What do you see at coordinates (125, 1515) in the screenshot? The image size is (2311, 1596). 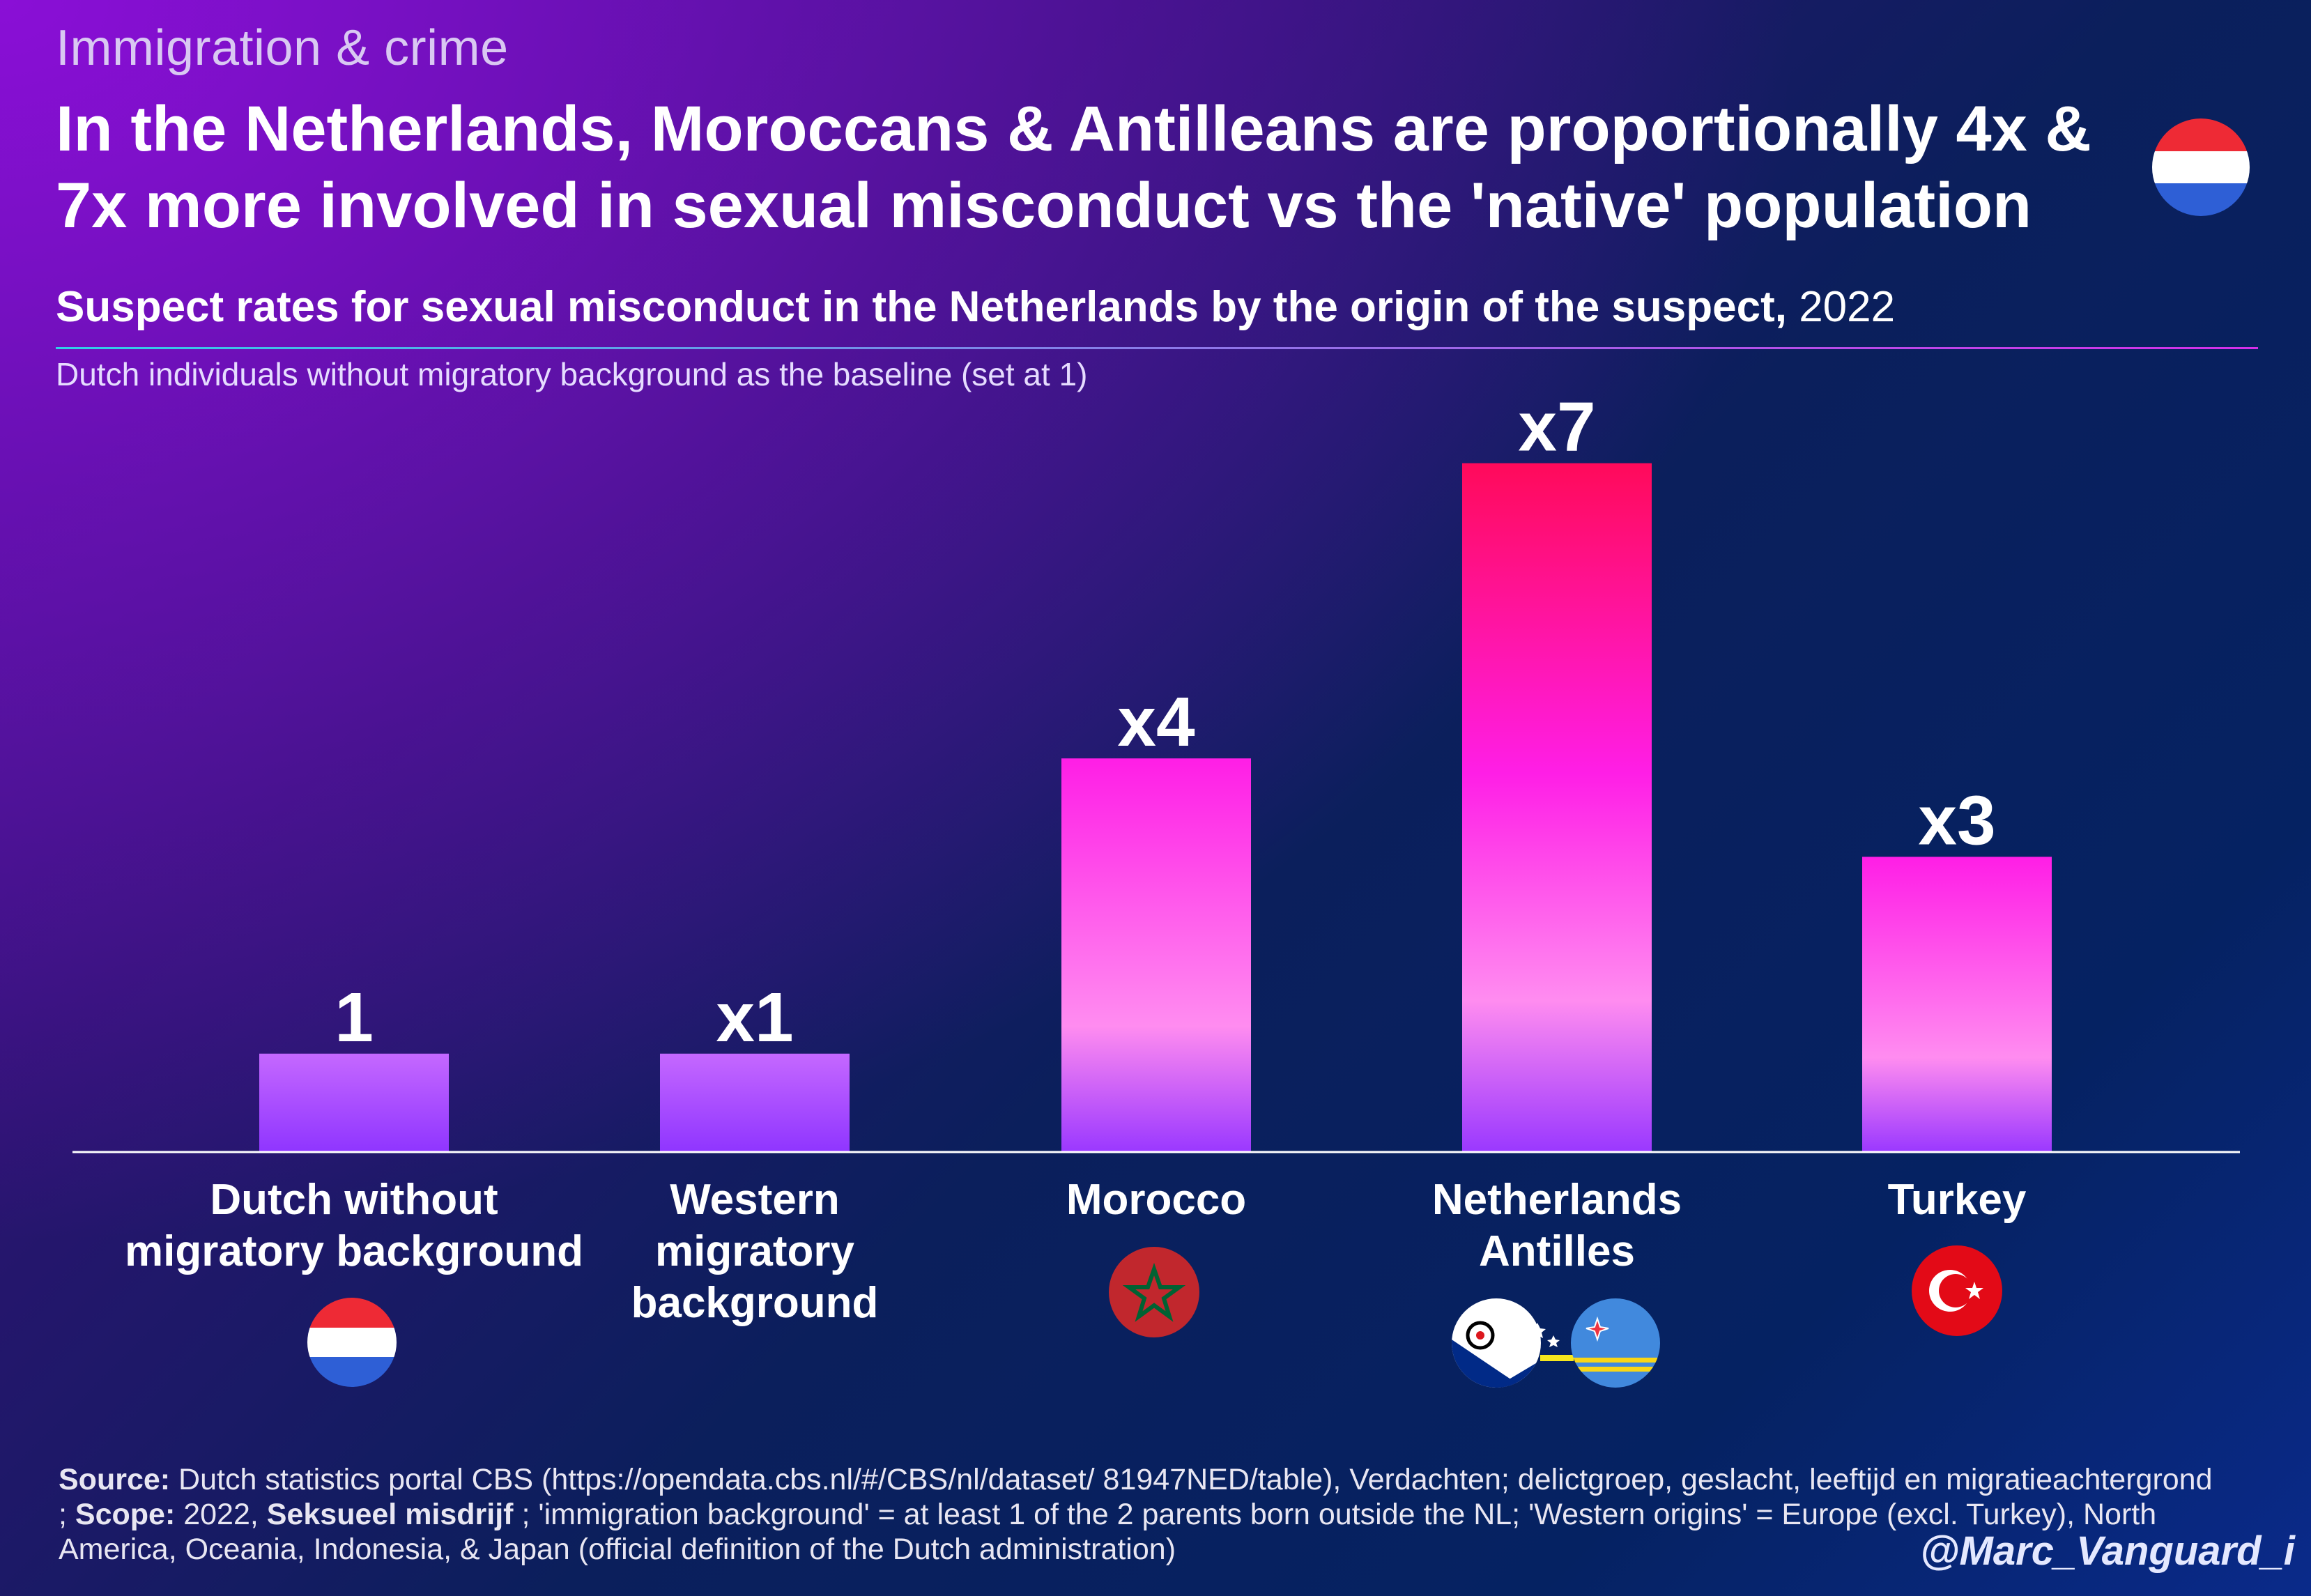 I see `scope-label: Scope:` at bounding box center [125, 1515].